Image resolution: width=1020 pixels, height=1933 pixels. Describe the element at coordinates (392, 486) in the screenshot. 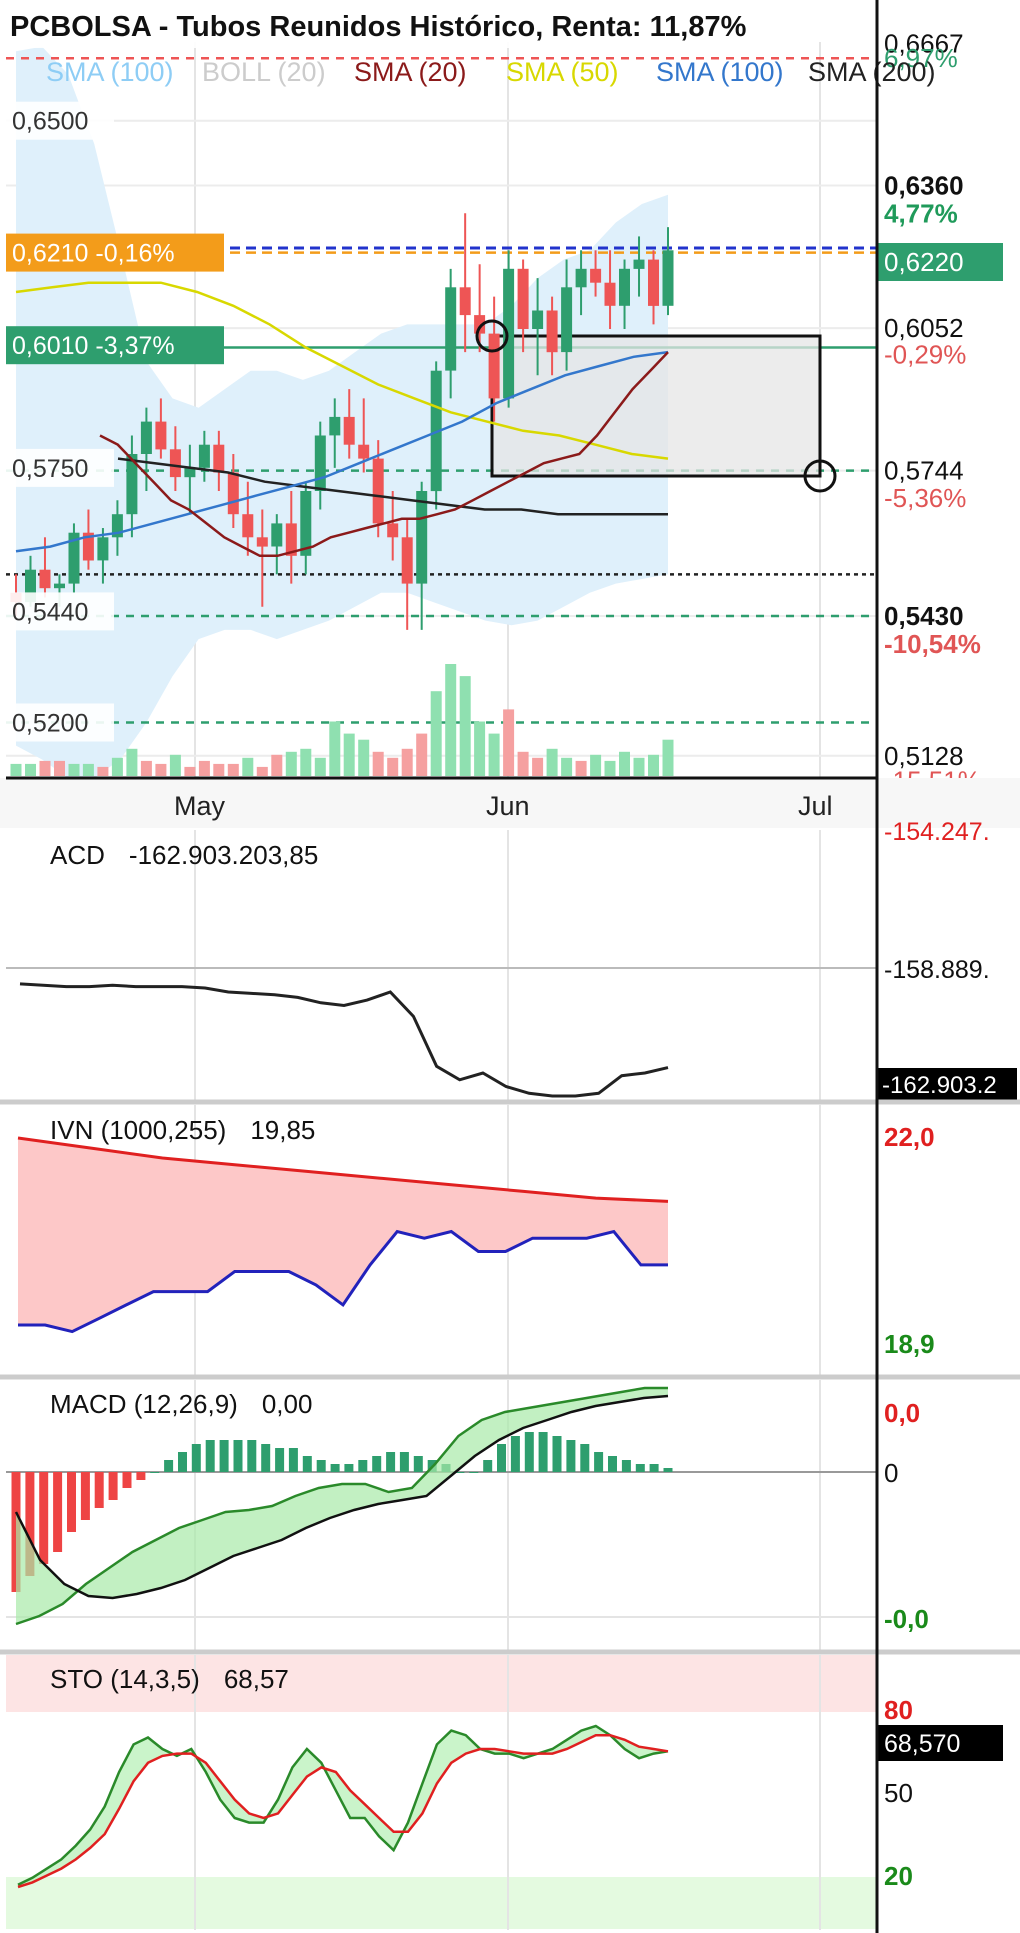

I see `sma200-line` at that location.